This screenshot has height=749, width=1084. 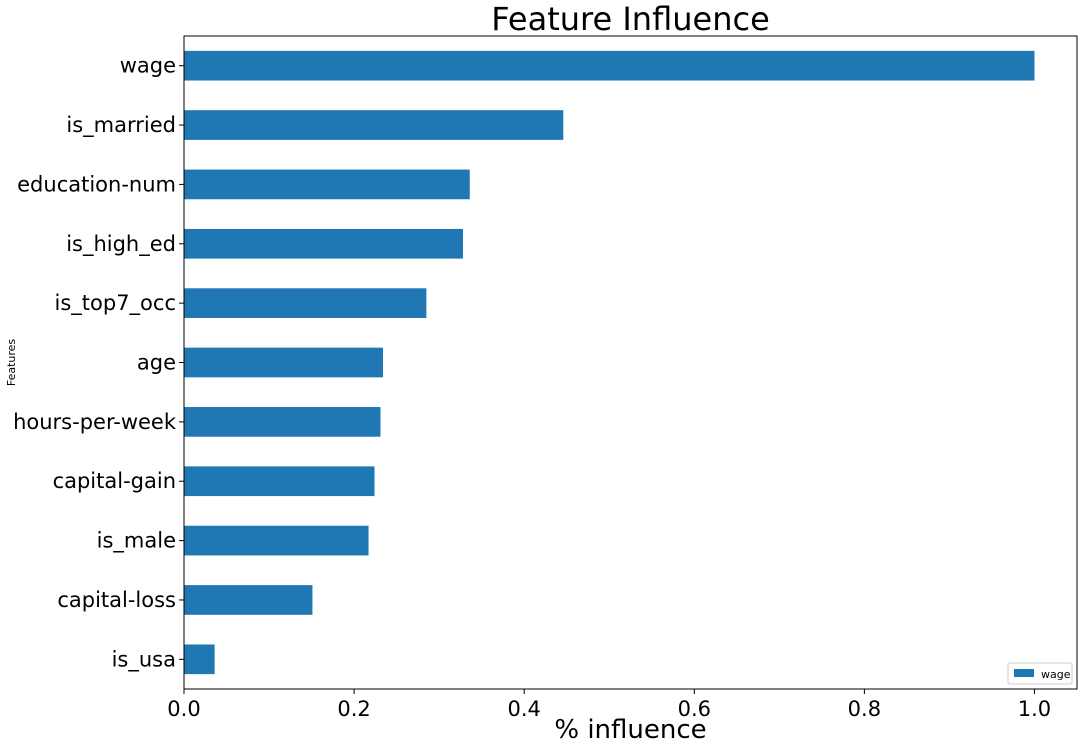 What do you see at coordinates (284, 362) in the screenshot?
I see `bar-age` at bounding box center [284, 362].